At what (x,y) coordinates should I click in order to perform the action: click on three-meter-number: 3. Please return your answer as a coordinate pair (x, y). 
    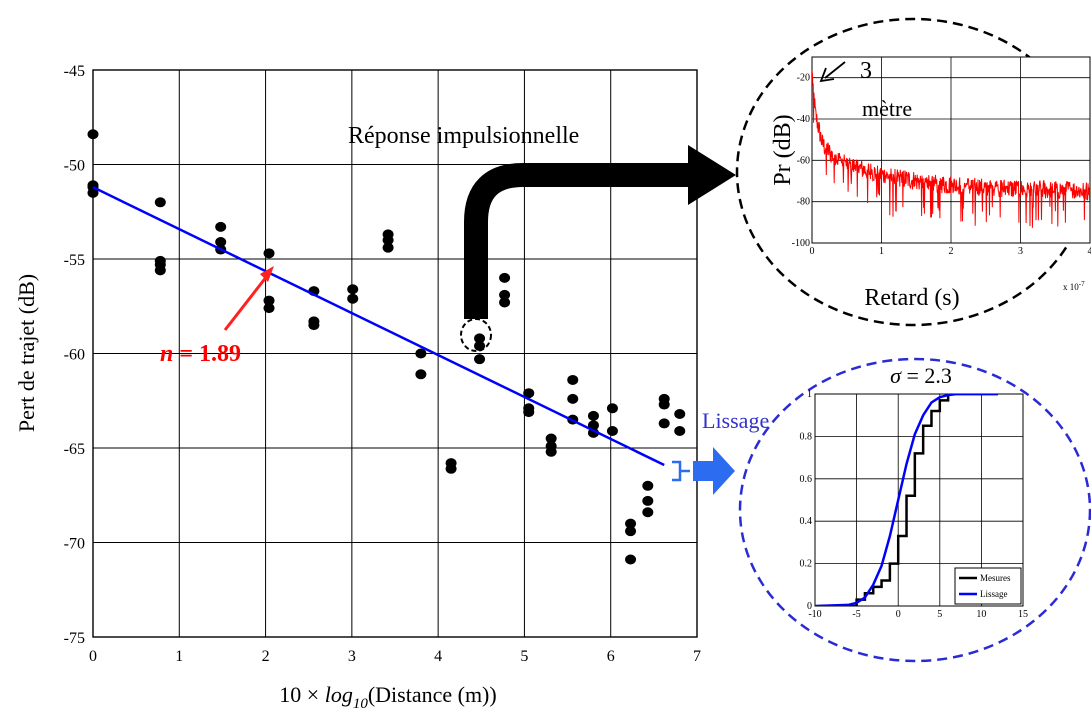
    Looking at the image, I should click on (866, 71).